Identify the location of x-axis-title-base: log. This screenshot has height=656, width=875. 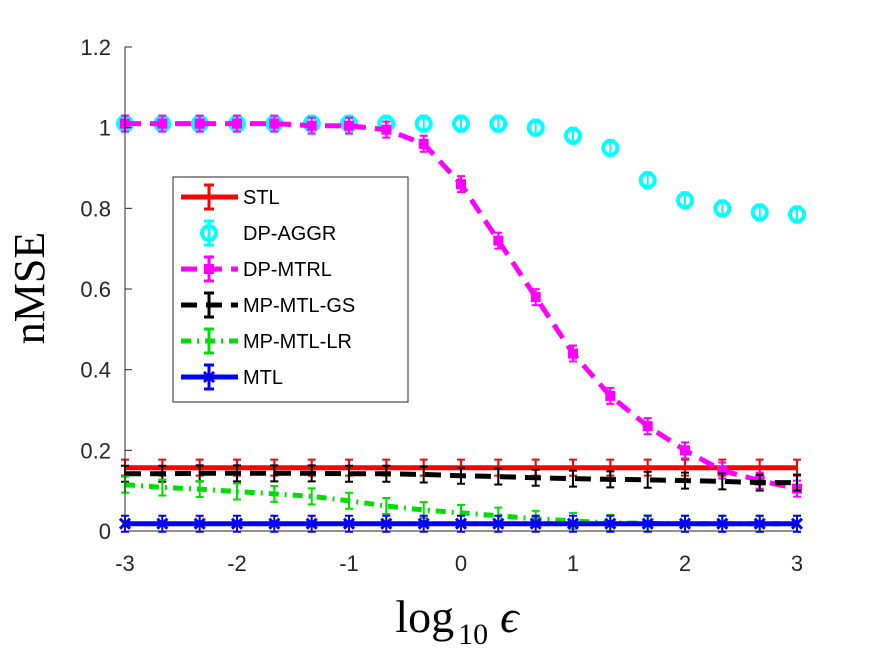
(424, 616).